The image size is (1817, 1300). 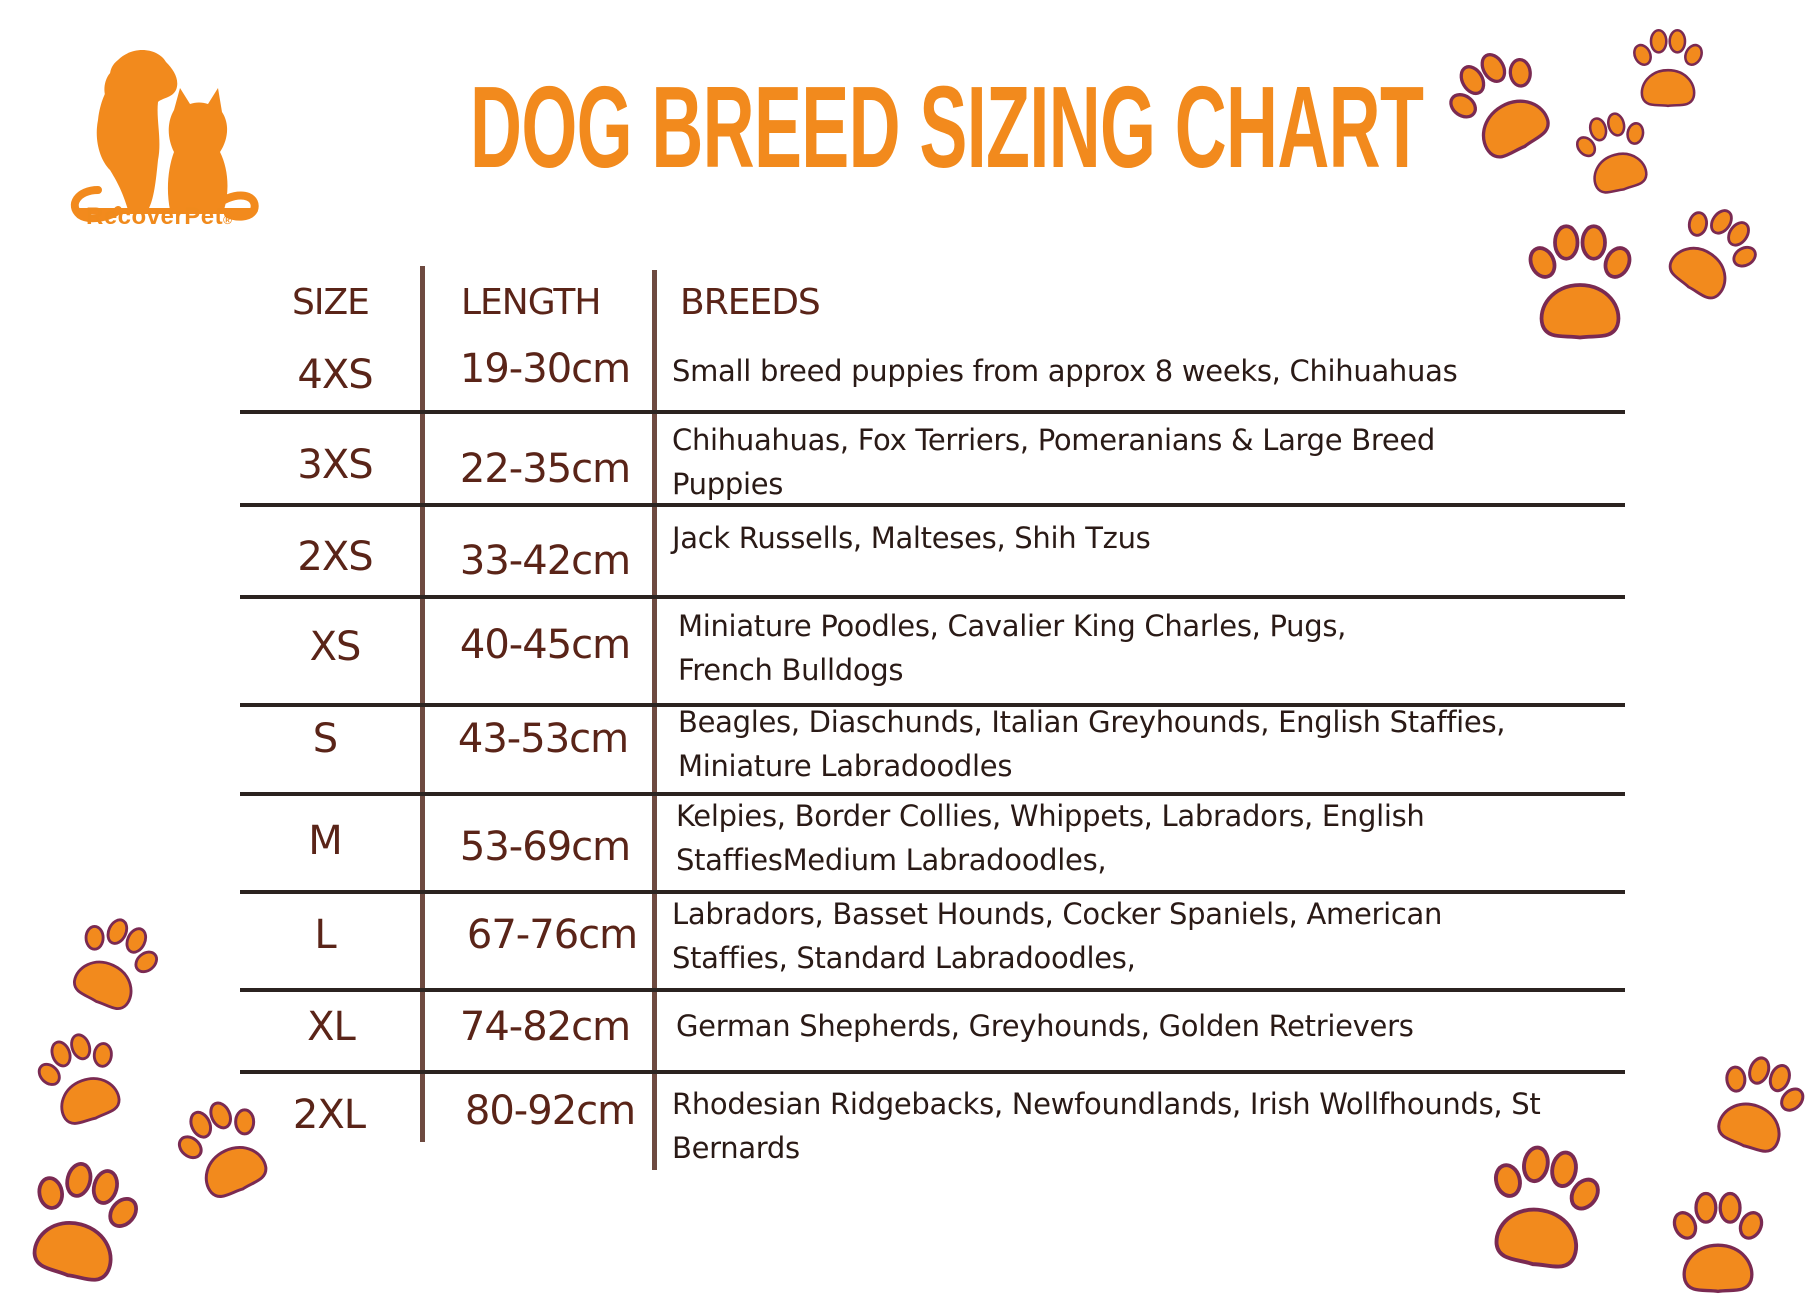 I want to click on length-cell: 43-53cm, so click(x=543, y=739).